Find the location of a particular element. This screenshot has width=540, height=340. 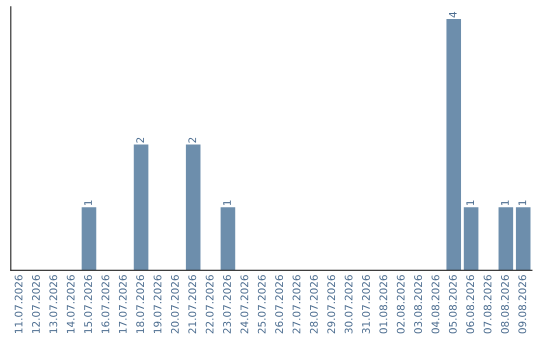

x-tick-label: 20.07.2026 is located at coordinates (174, 304).